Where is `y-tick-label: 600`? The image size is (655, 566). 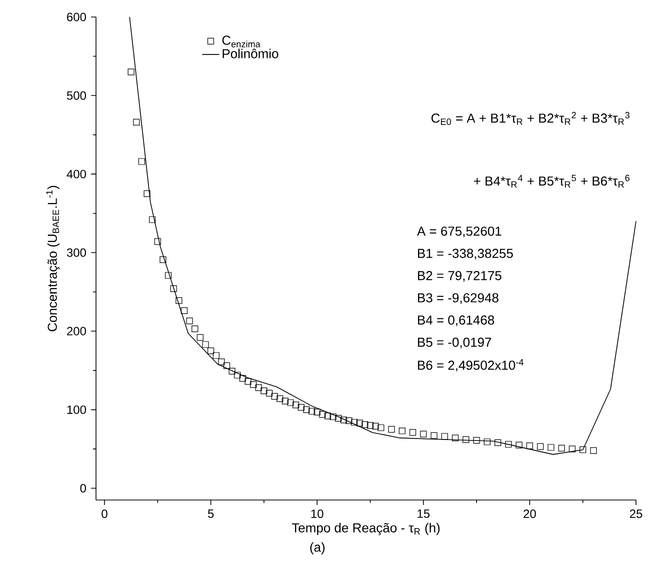
y-tick-label: 600 is located at coordinates (76, 17).